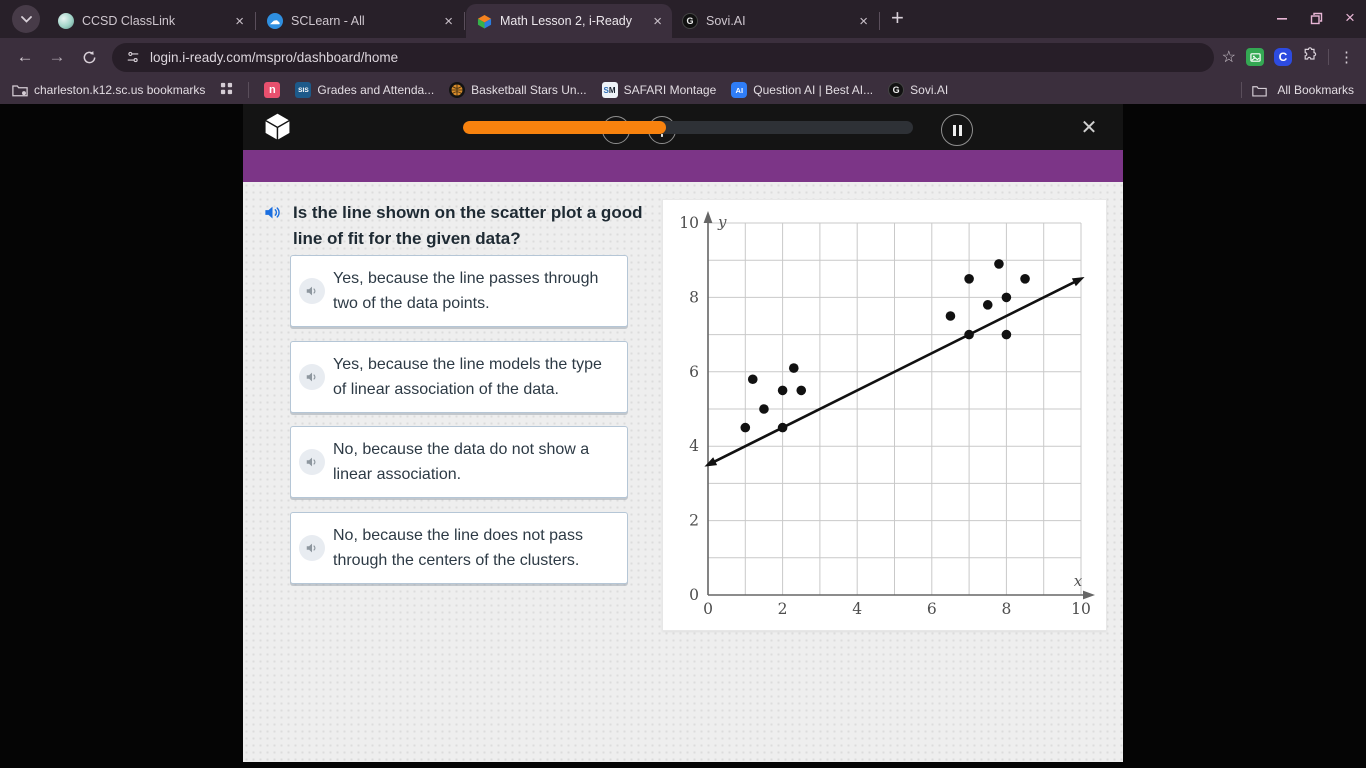 The height and width of the screenshot is (768, 1366). I want to click on bookmark-item-sovi: G Sovi.AI, so click(918, 90).